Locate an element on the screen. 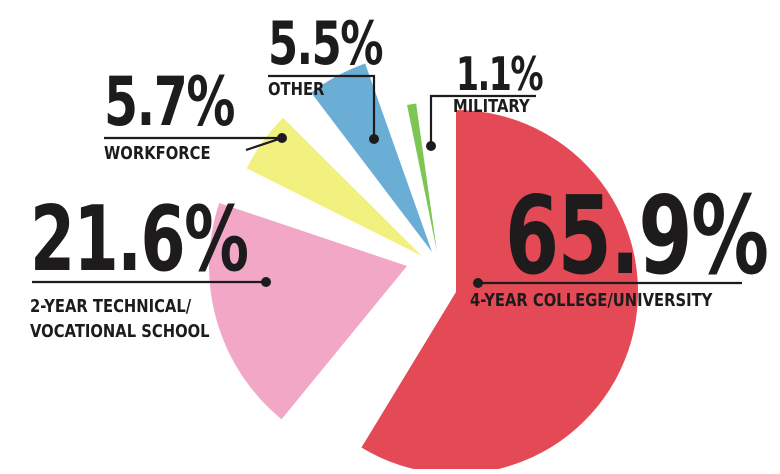 This screenshot has height=474, width=780. slice-military is located at coordinates (422, 177).